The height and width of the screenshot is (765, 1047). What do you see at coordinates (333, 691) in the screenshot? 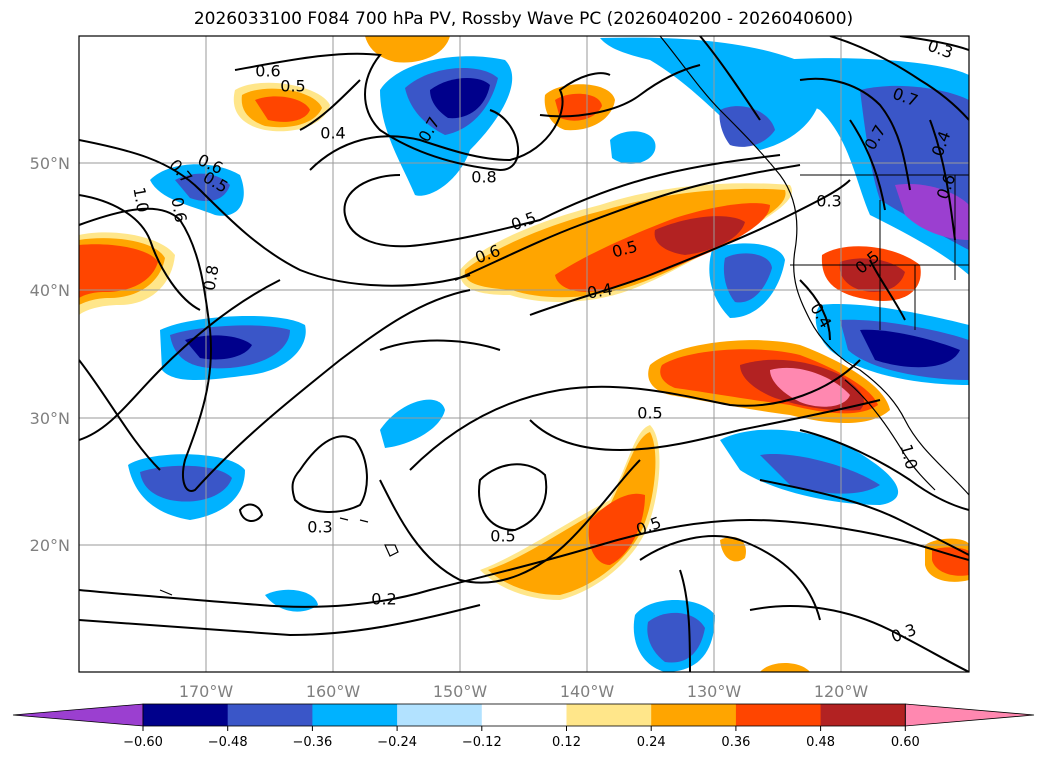
I see `lon-label-160w: 160°W` at bounding box center [333, 691].